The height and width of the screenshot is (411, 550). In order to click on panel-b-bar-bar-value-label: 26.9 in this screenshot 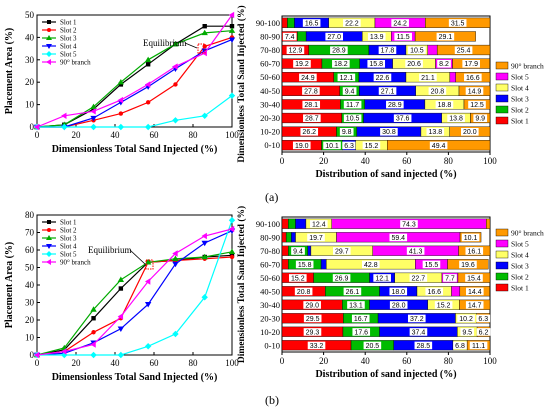, I will do `click(342, 278)`.